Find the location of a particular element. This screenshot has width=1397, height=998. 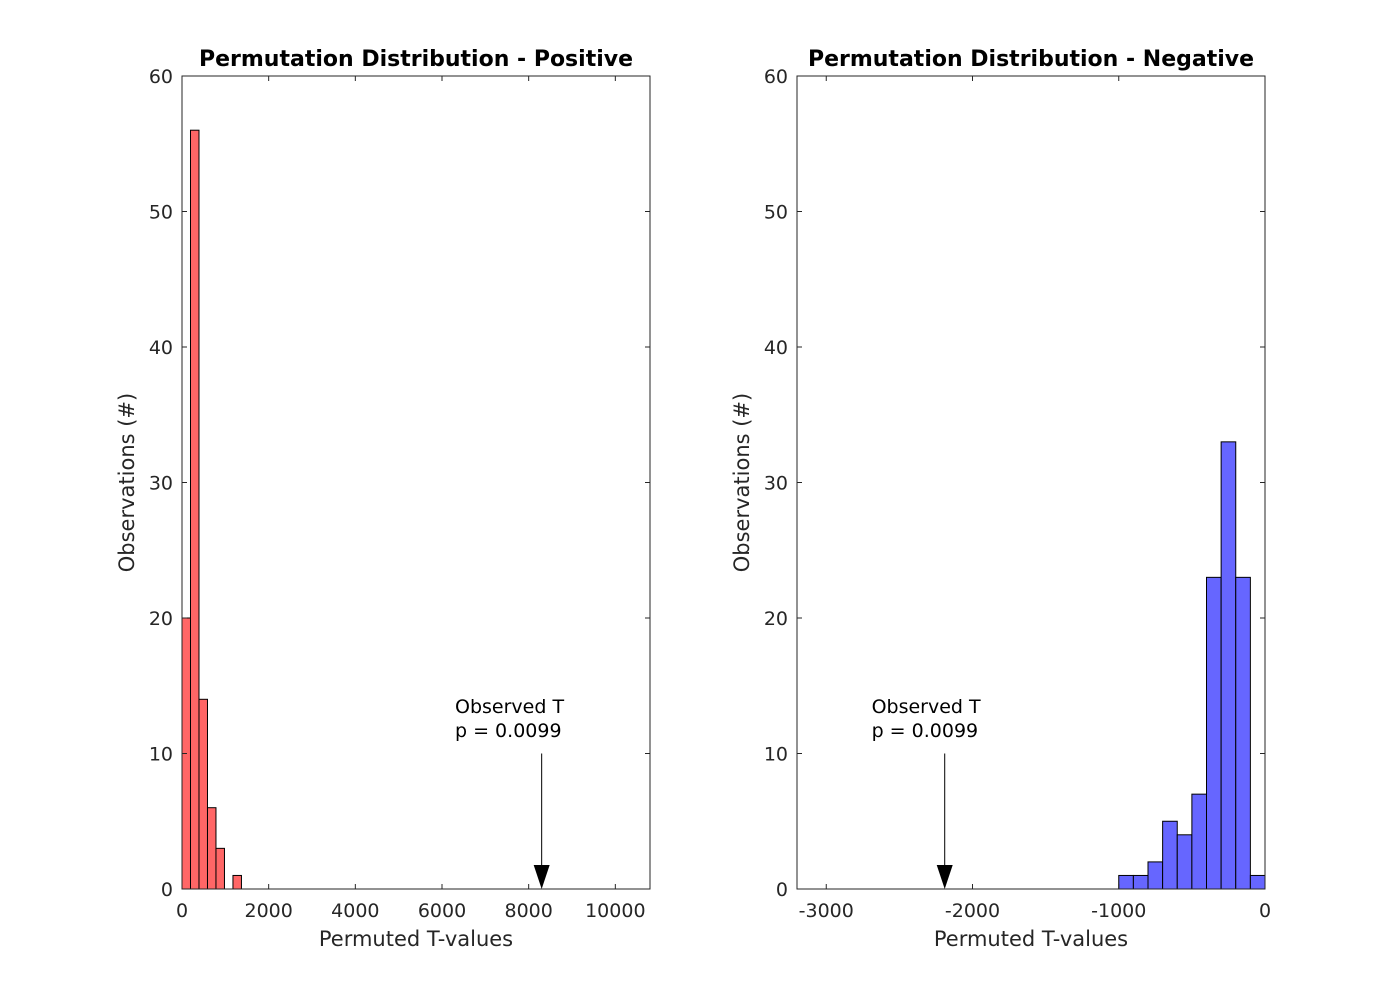

x-tick-label: 4000 is located at coordinates (355, 911).